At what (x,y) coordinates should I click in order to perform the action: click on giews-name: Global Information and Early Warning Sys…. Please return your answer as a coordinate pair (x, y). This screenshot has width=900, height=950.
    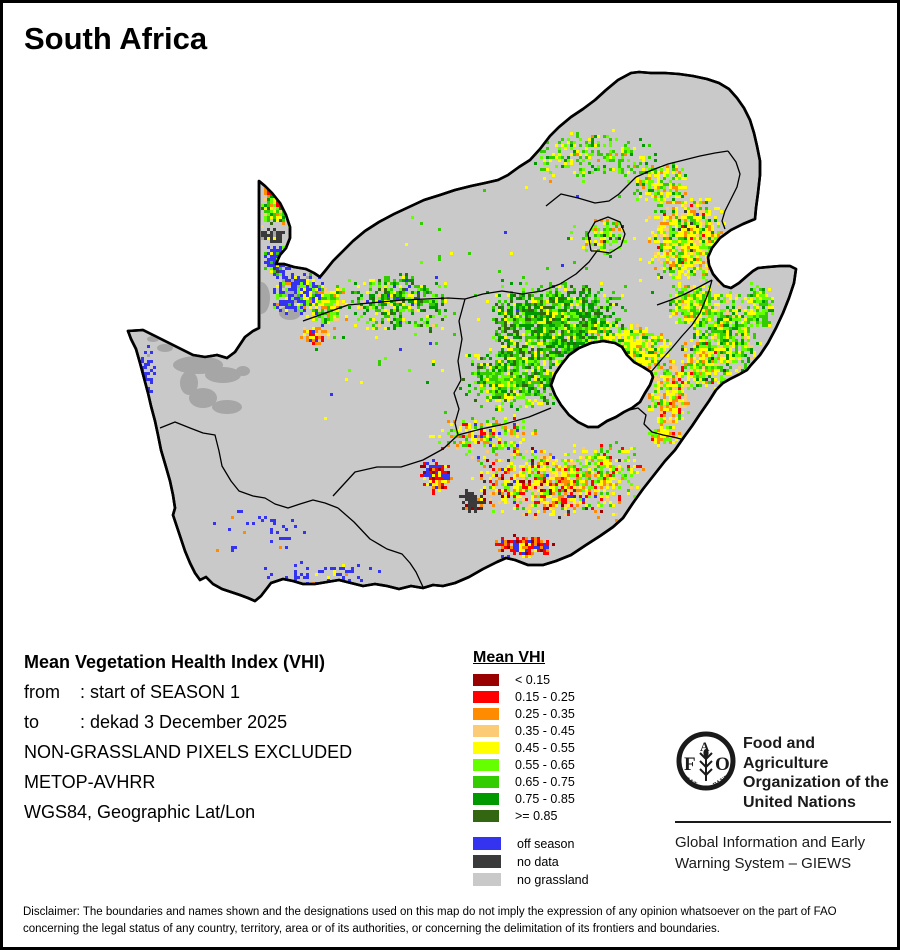
    Looking at the image, I should click on (770, 853).